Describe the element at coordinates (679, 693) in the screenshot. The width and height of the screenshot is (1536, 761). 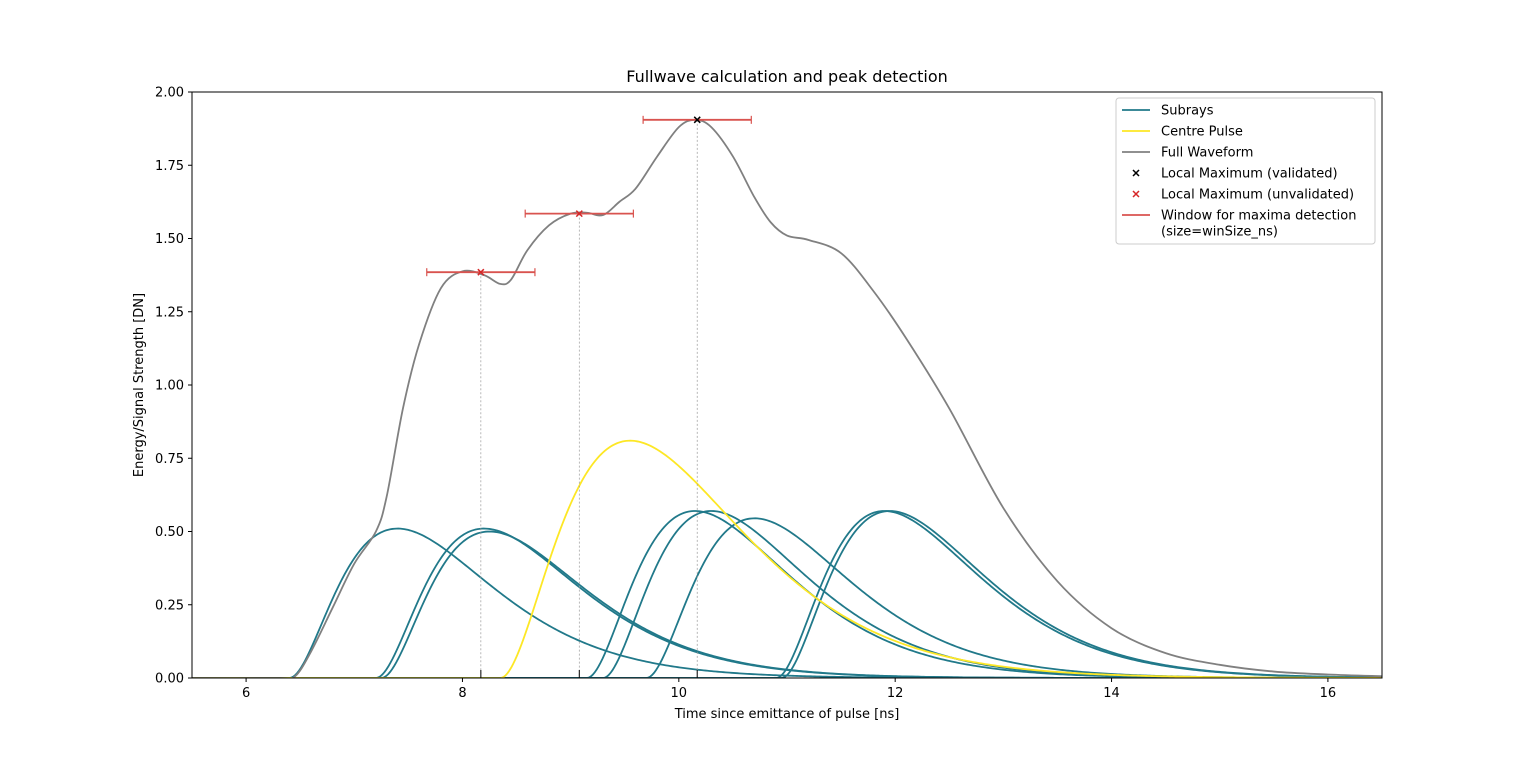
I see `x-tick-label-10: 10` at that location.